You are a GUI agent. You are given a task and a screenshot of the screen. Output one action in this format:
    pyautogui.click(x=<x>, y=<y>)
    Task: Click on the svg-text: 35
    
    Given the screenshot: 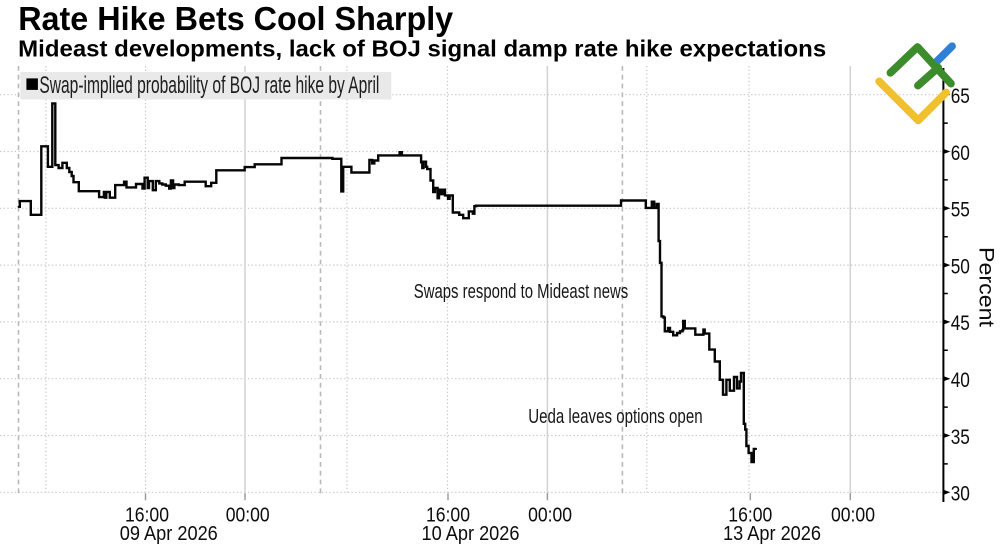 What is the action you would take?
    pyautogui.click(x=960, y=437)
    